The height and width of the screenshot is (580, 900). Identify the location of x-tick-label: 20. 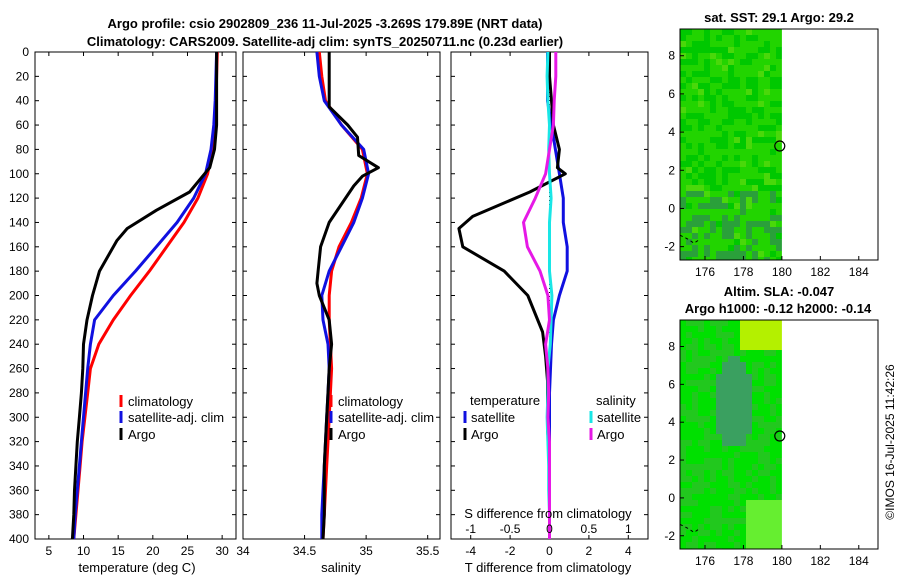
(153, 551).